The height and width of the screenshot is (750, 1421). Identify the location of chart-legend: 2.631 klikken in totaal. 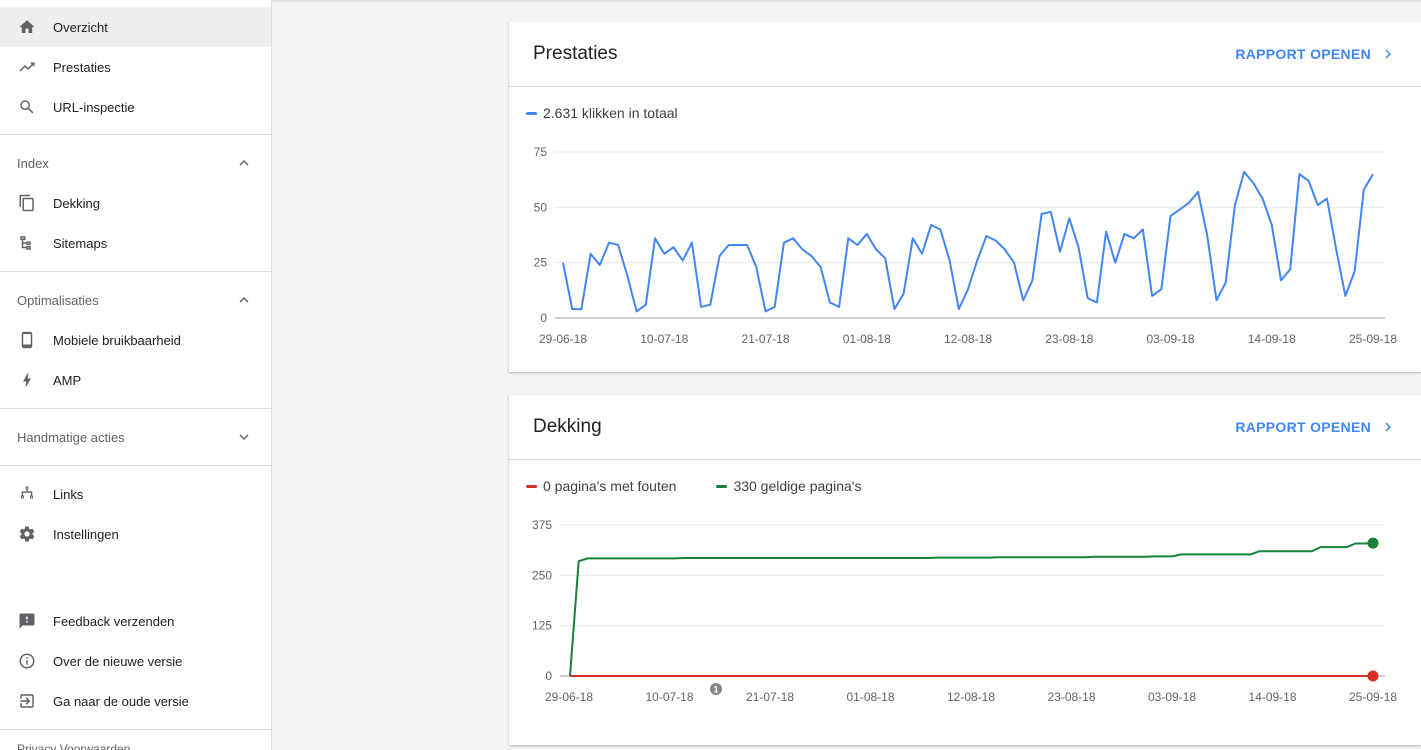
(965, 104).